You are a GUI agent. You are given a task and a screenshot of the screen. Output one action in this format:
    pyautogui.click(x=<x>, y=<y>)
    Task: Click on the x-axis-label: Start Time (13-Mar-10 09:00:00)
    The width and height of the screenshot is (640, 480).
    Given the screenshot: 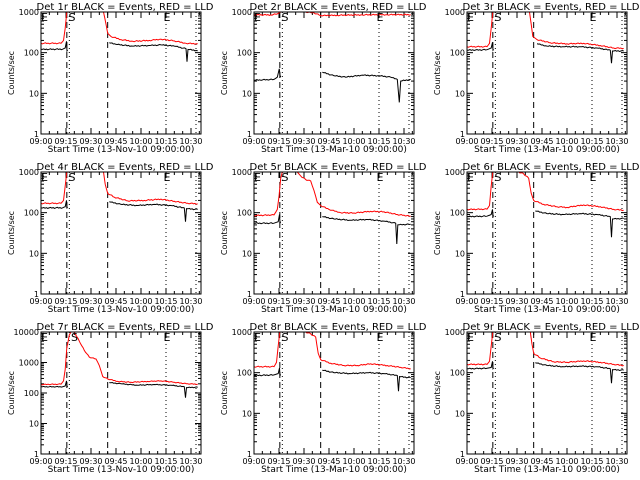 What is the action you would take?
    pyautogui.click(x=334, y=470)
    